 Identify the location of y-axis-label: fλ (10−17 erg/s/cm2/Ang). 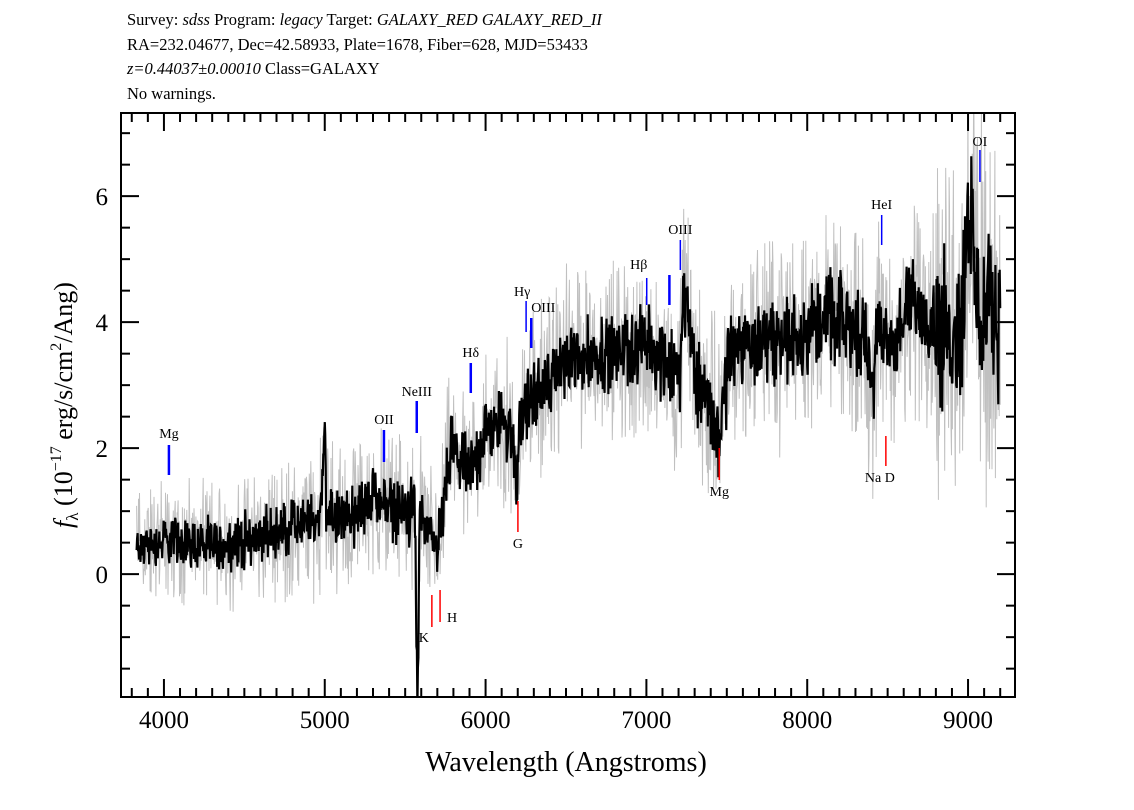
(65, 405).